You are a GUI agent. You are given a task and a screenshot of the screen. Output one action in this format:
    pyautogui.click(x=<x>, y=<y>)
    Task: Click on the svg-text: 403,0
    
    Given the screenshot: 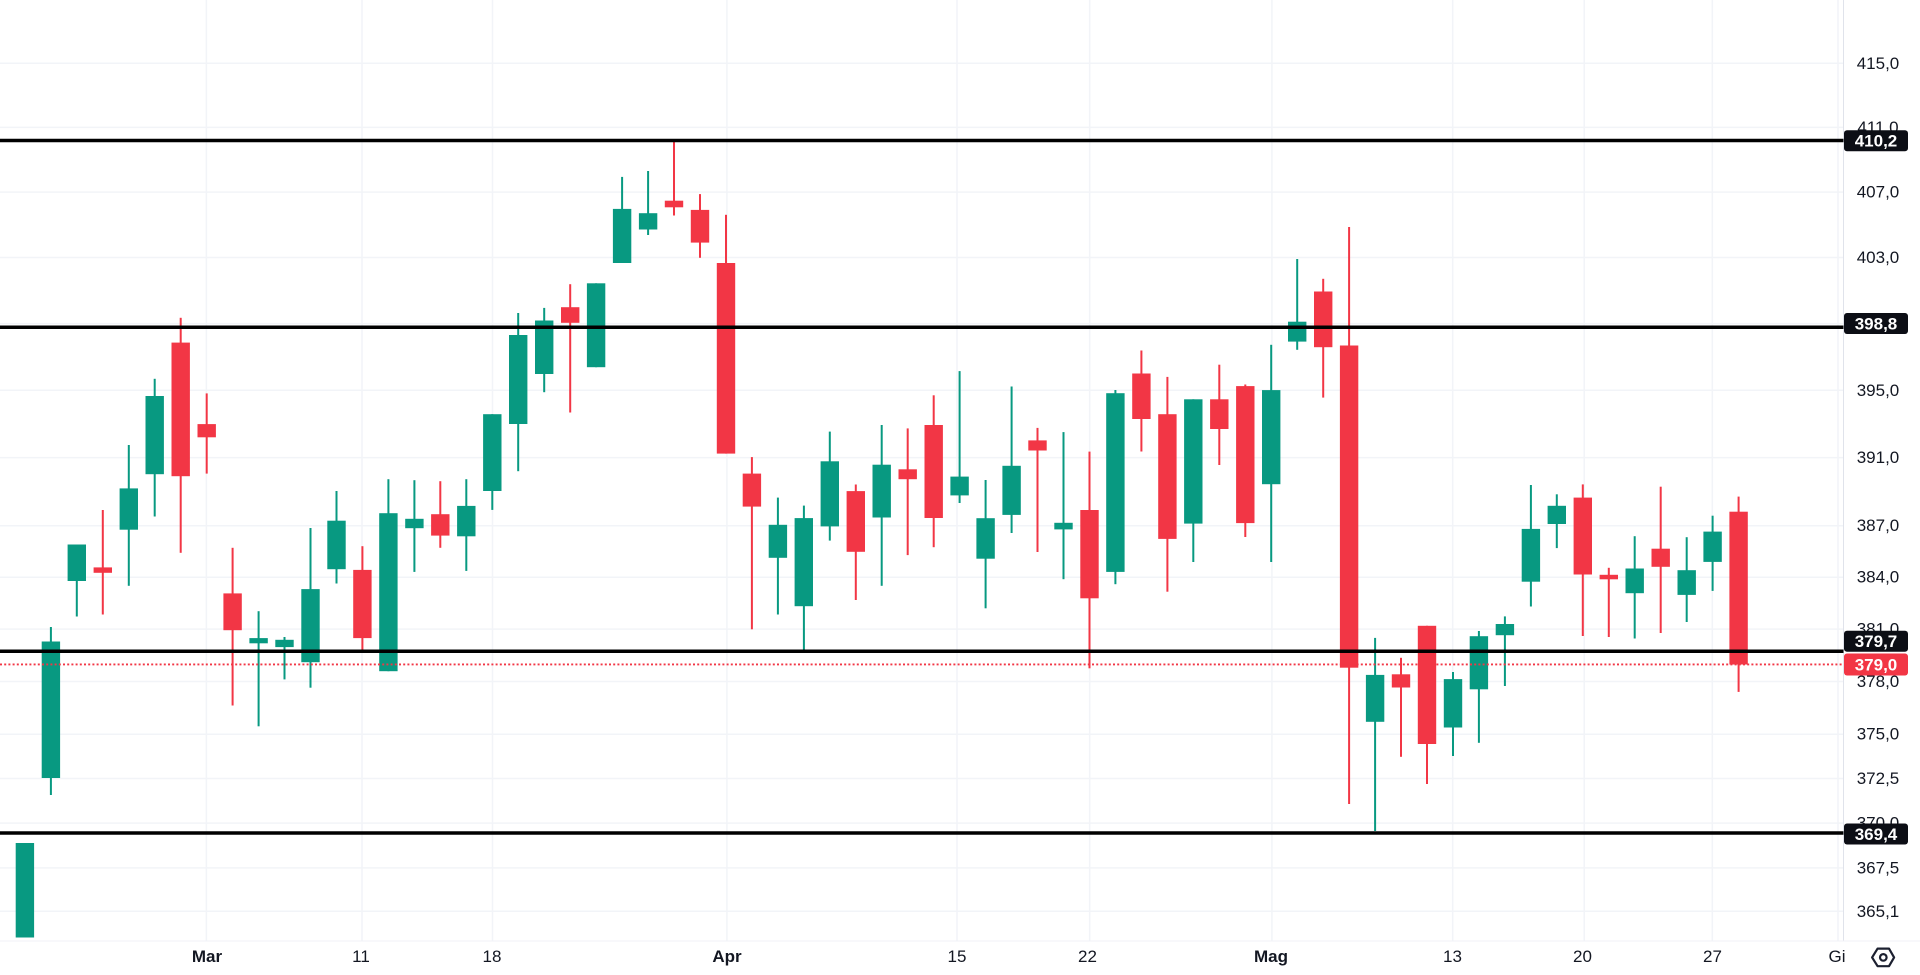 What is the action you would take?
    pyautogui.click(x=1878, y=257)
    